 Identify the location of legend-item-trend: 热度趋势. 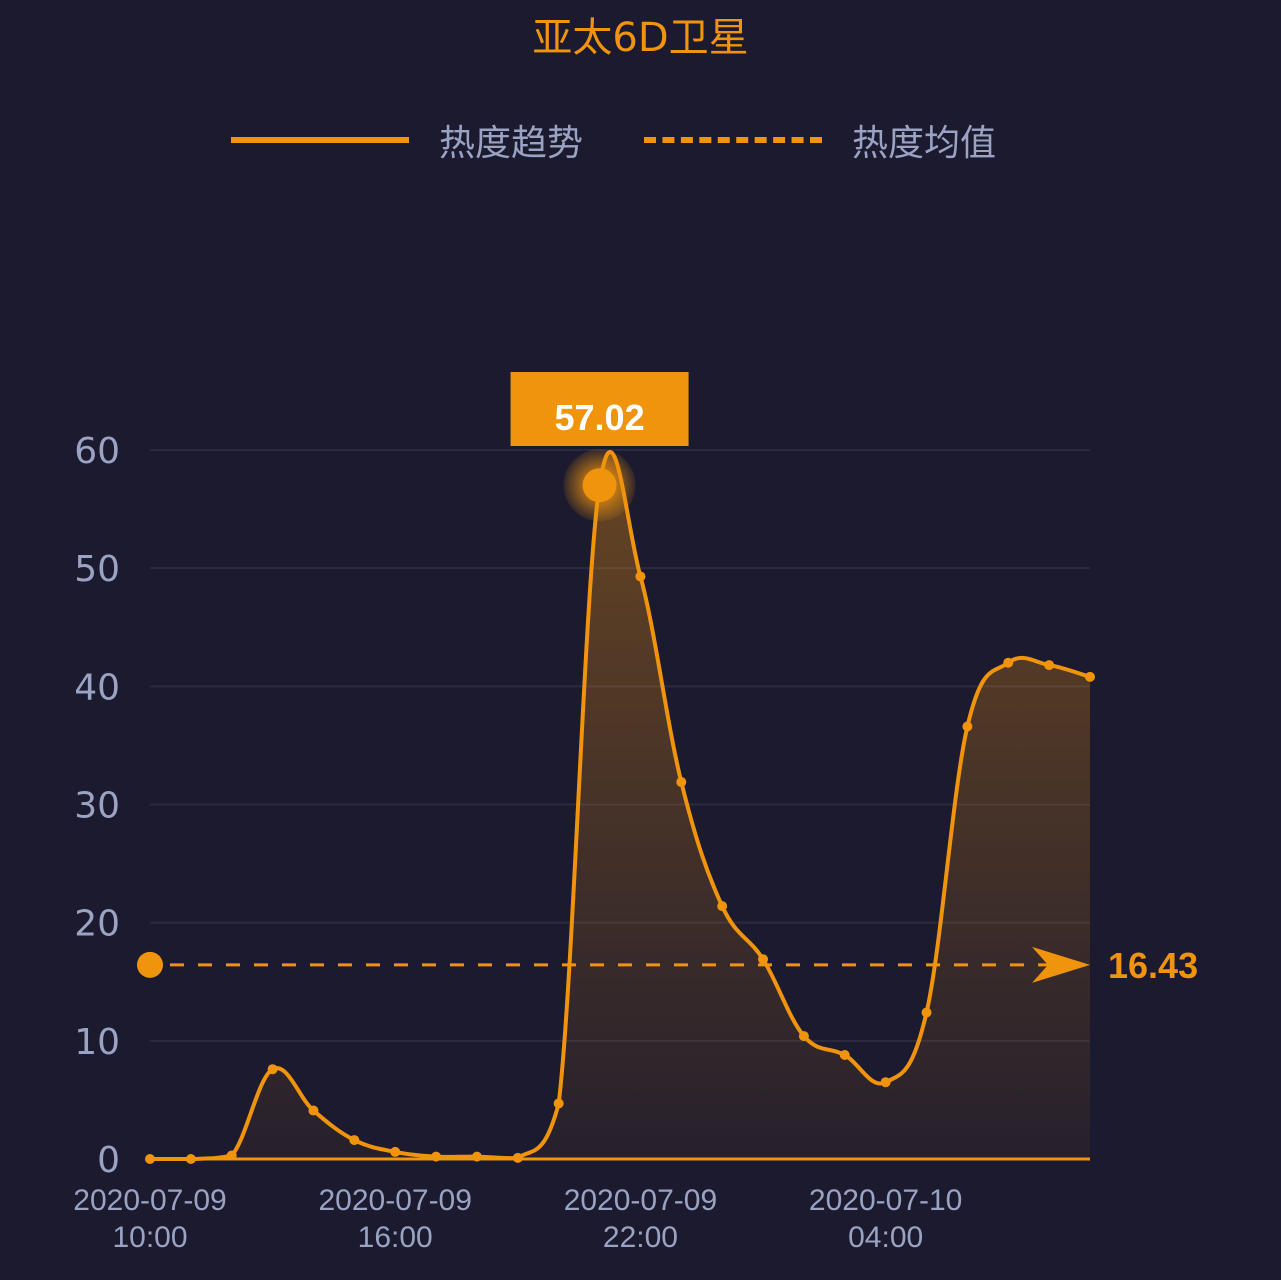
(407, 140).